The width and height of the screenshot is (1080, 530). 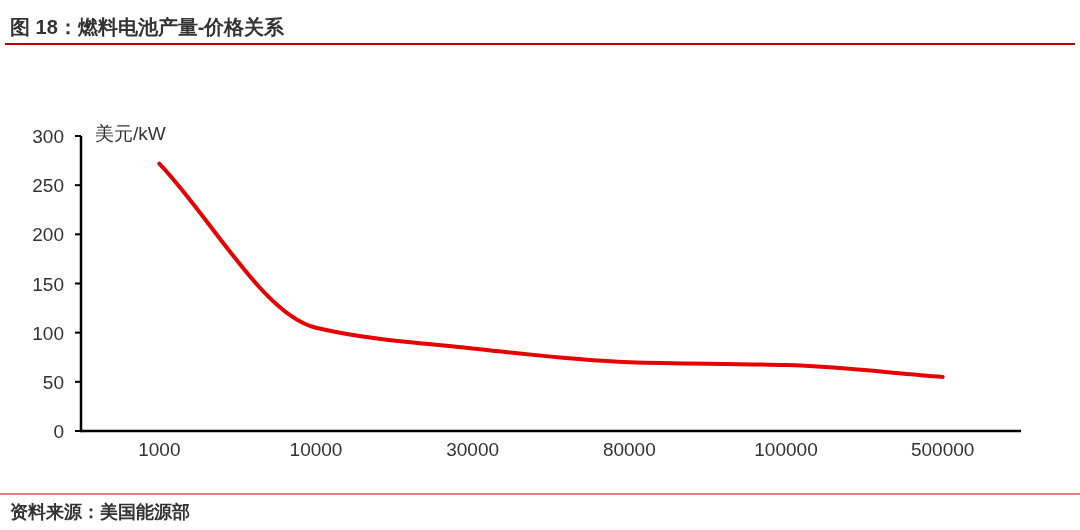 What do you see at coordinates (786, 449) in the screenshot?
I see `x-tick-label: 100000` at bounding box center [786, 449].